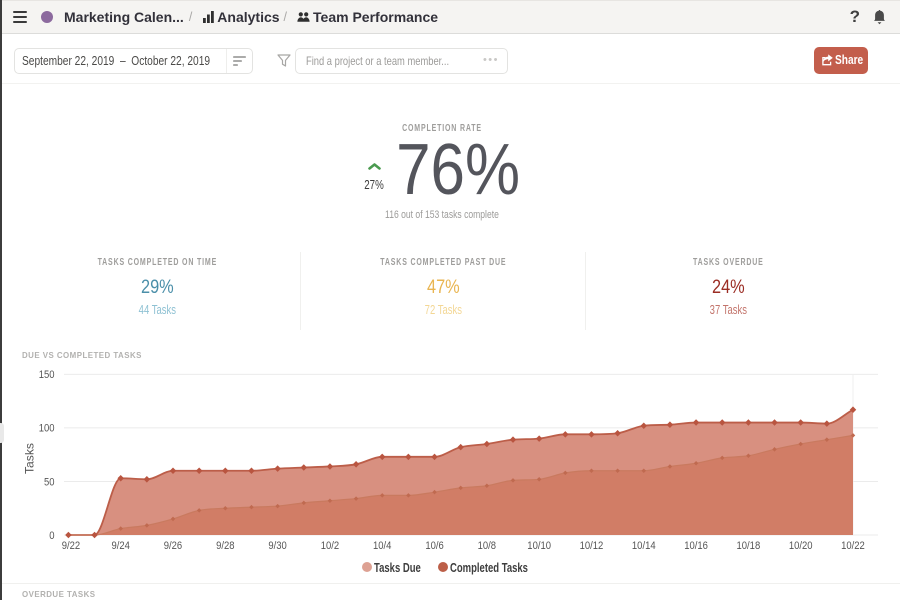  What do you see at coordinates (47, 375) in the screenshot?
I see `svg-text: 150` at bounding box center [47, 375].